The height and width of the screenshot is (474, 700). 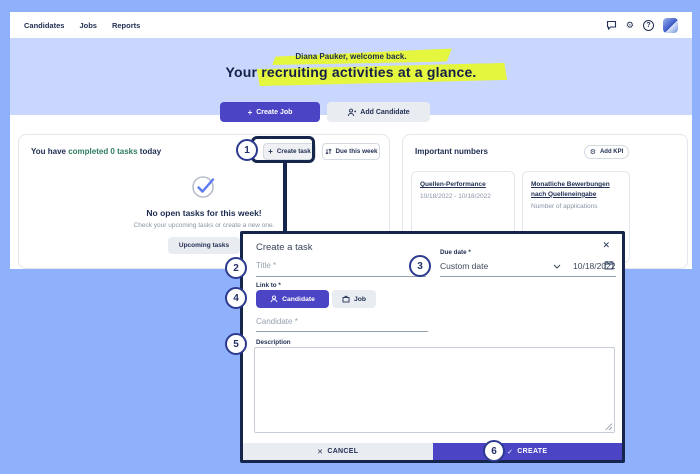 I want to click on step-badge-2: 2, so click(x=236, y=268).